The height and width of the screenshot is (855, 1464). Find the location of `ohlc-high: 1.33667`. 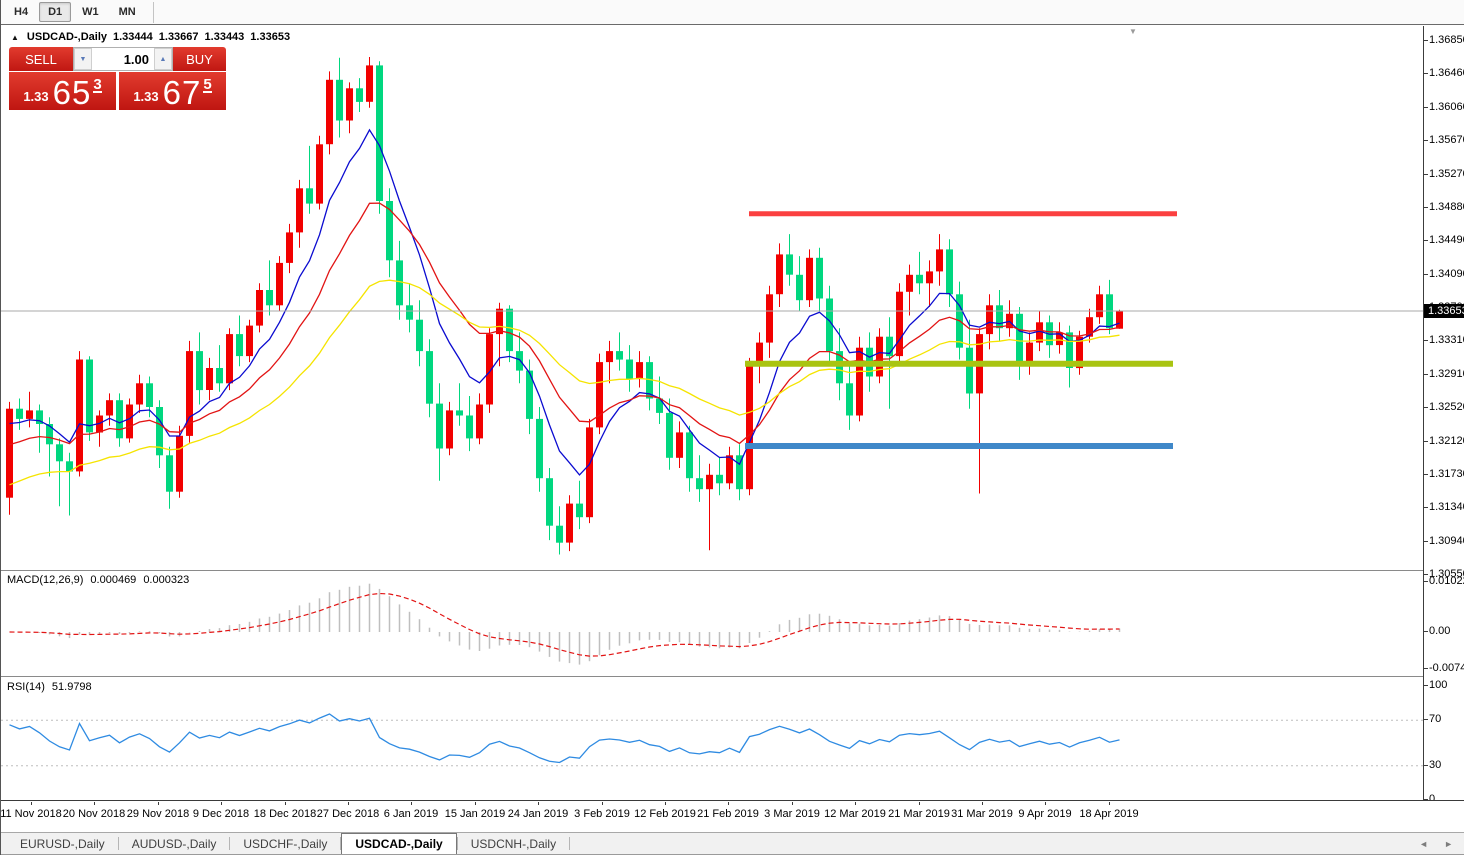

ohlc-high: 1.33667 is located at coordinates (178, 37).